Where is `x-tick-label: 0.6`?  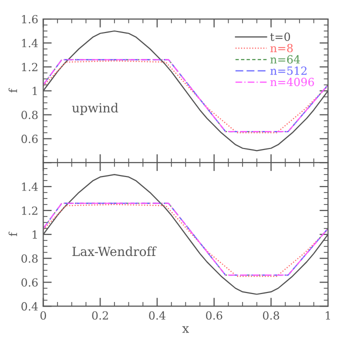
x-tick-label: 0.6 is located at coordinates (214, 315).